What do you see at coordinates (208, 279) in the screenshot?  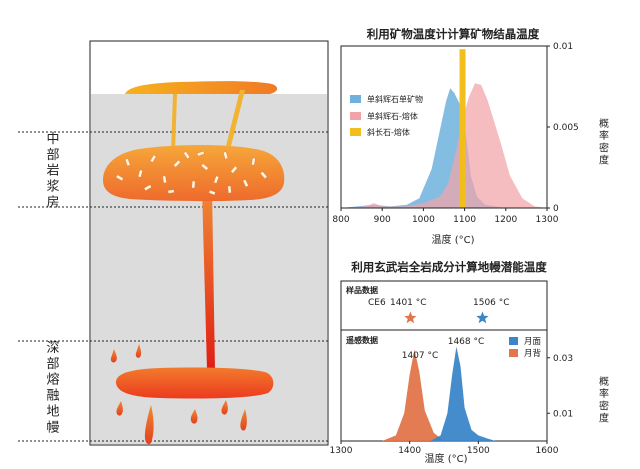 I see `magma-conduit` at bounding box center [208, 279].